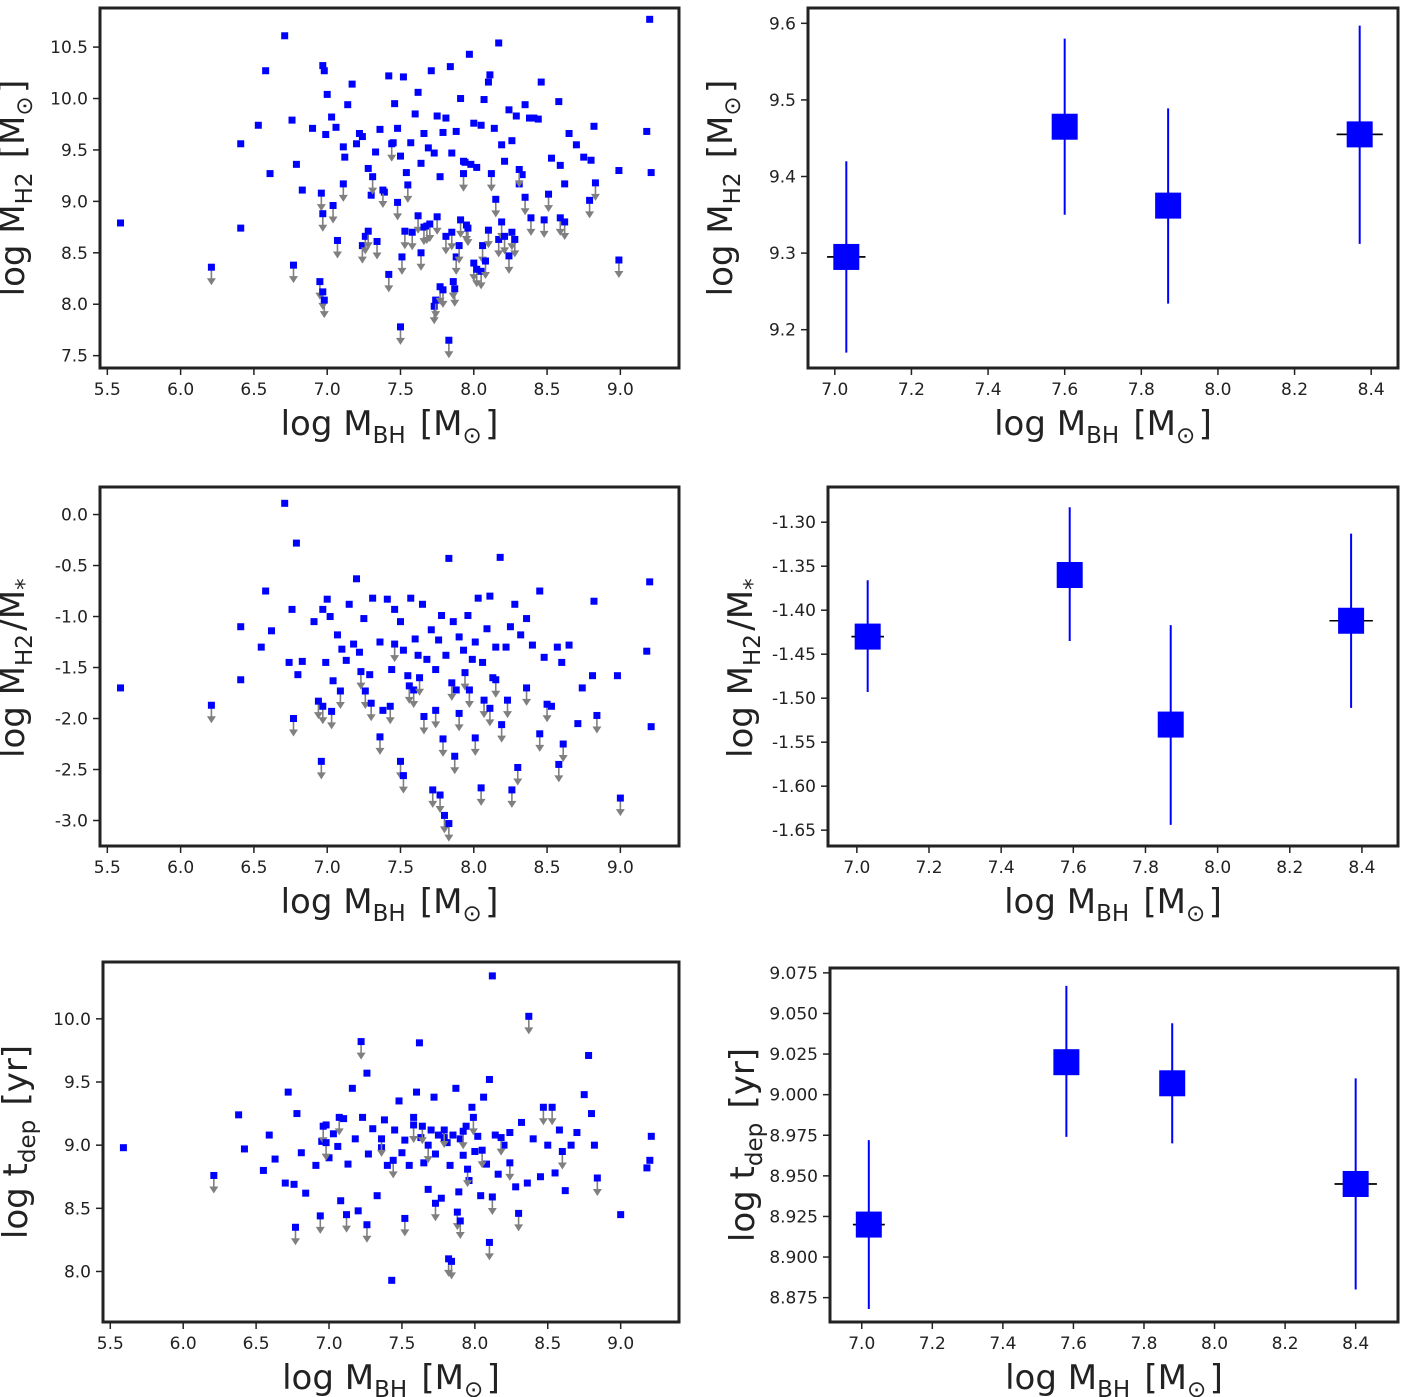 This screenshot has width=1416, height=1397. I want to click on x-tick-label: 6.5, so click(256, 1344).